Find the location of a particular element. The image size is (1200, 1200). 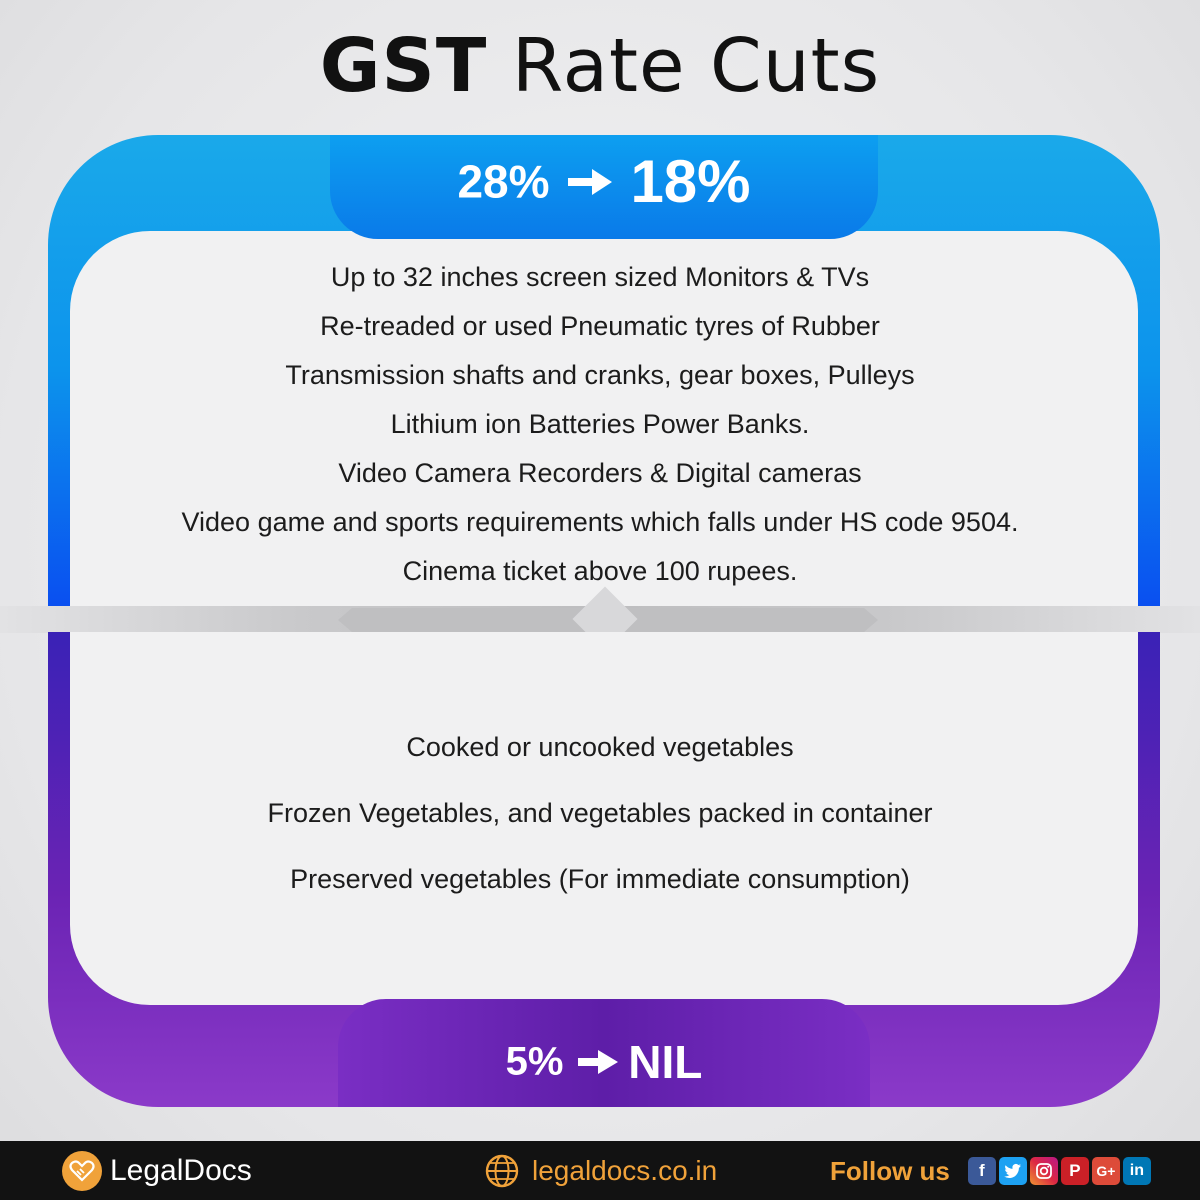

title-light: Rate Cuts is located at coordinates (696, 66).